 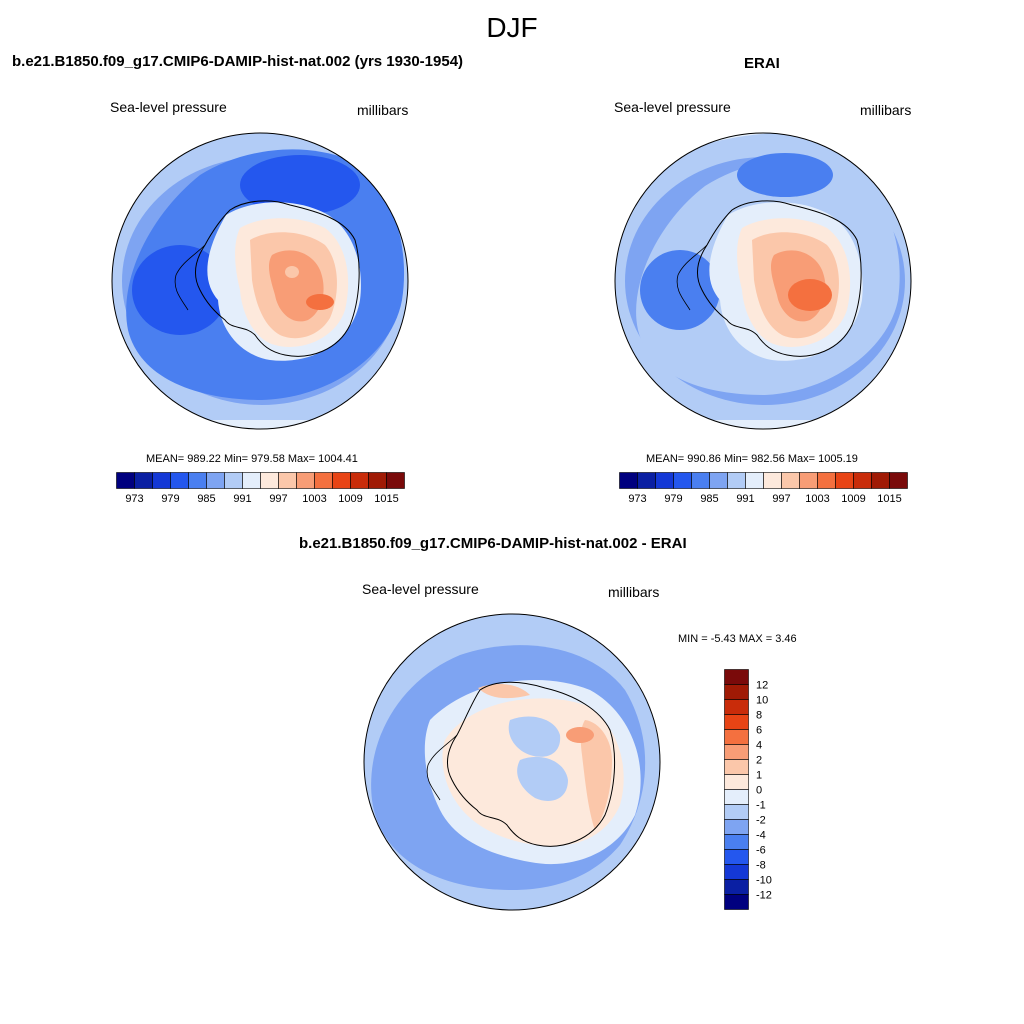 What do you see at coordinates (395, 480) in the screenshot?
I see `panel-1-colorbar-swatch` at bounding box center [395, 480].